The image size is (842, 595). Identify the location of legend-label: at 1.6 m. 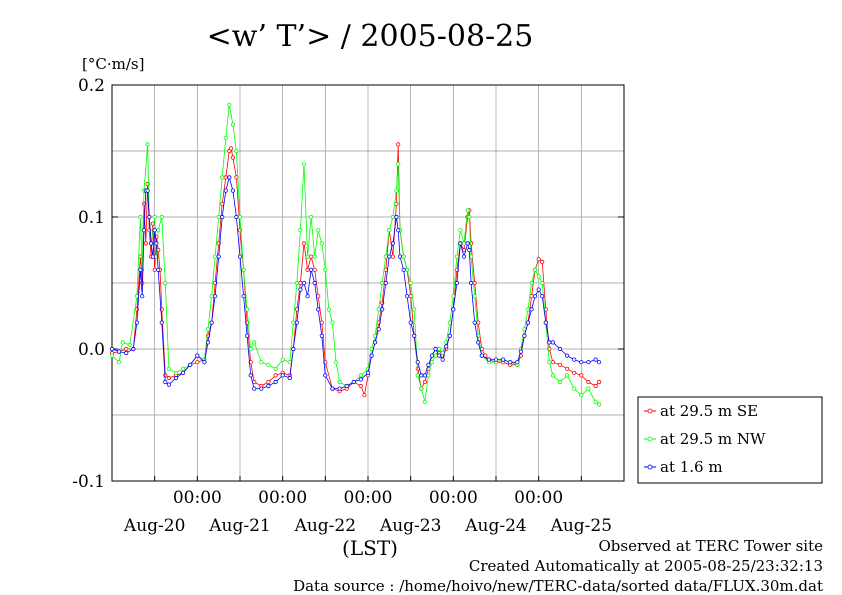
(691, 467).